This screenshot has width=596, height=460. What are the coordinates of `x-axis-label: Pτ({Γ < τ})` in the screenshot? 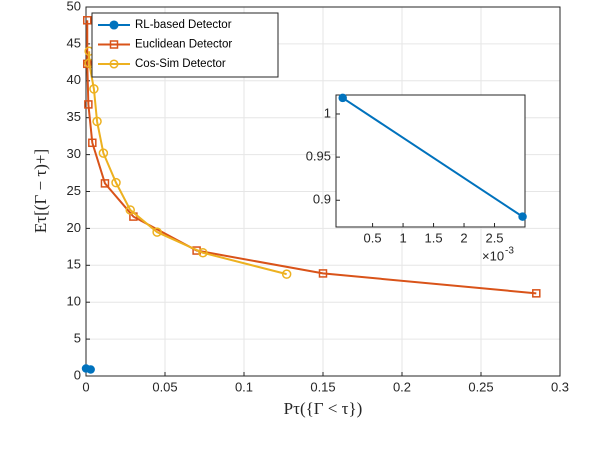 It's located at (323, 408).